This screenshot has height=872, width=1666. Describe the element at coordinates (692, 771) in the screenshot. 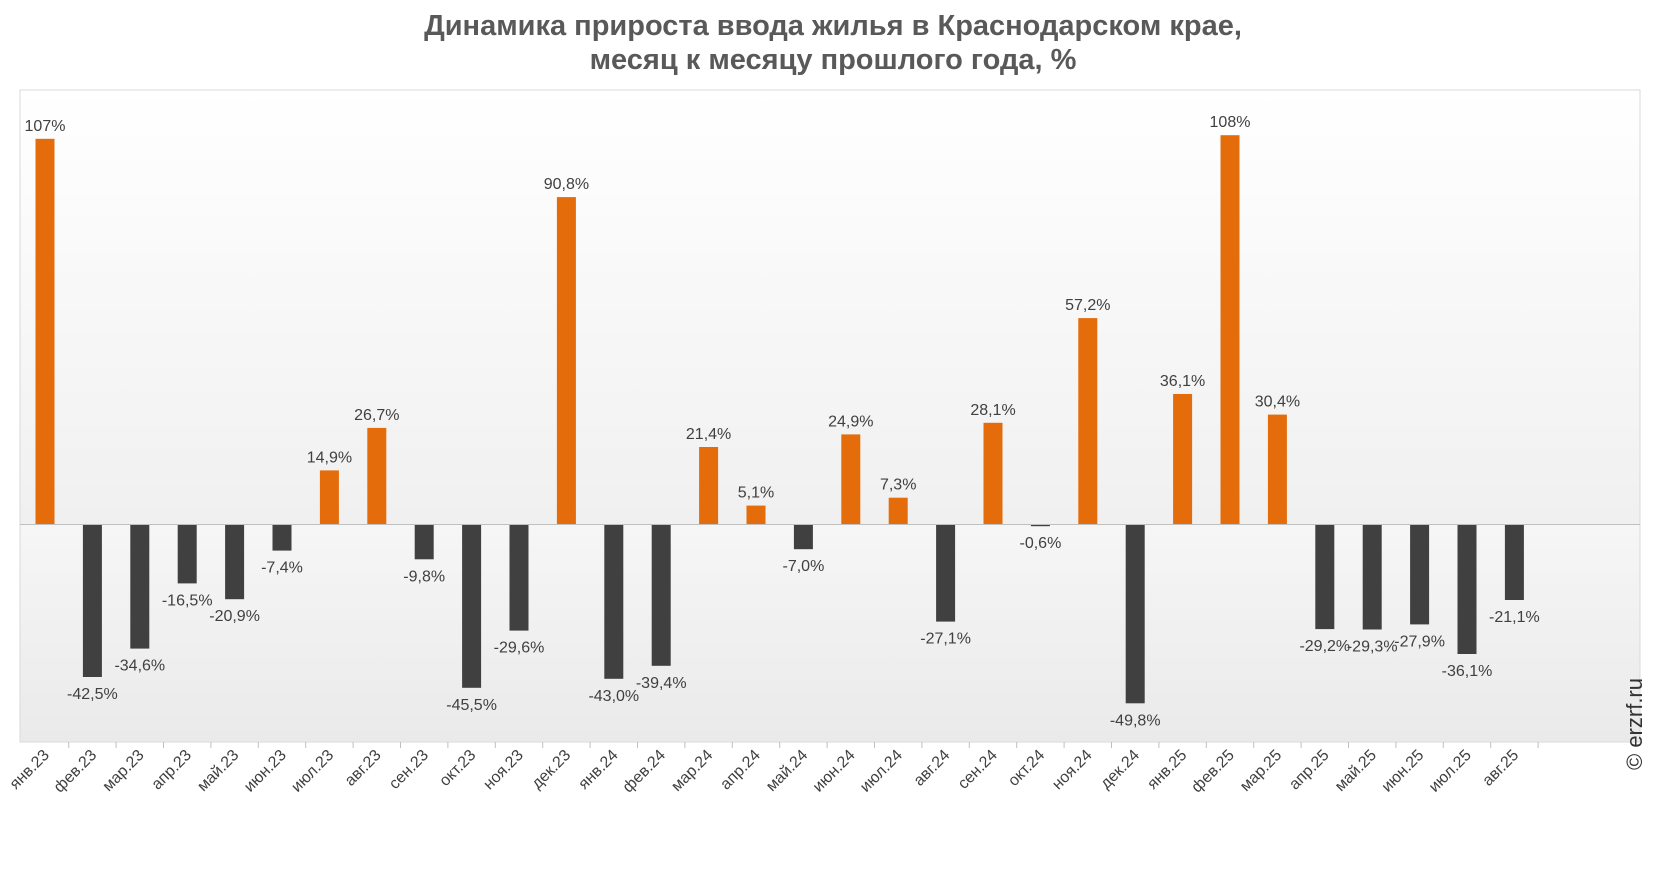

I see `x-tick-label-мар.24: мар.24` at that location.